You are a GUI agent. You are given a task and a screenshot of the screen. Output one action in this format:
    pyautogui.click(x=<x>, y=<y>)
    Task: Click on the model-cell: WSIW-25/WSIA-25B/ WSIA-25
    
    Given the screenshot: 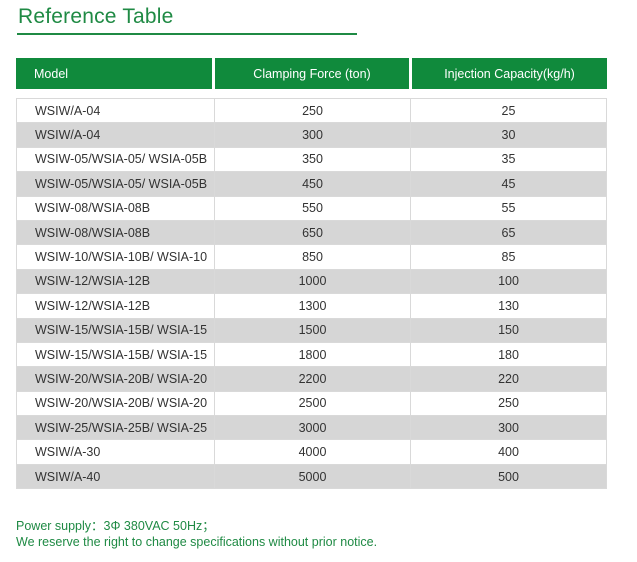 What is the action you would take?
    pyautogui.click(x=116, y=428)
    